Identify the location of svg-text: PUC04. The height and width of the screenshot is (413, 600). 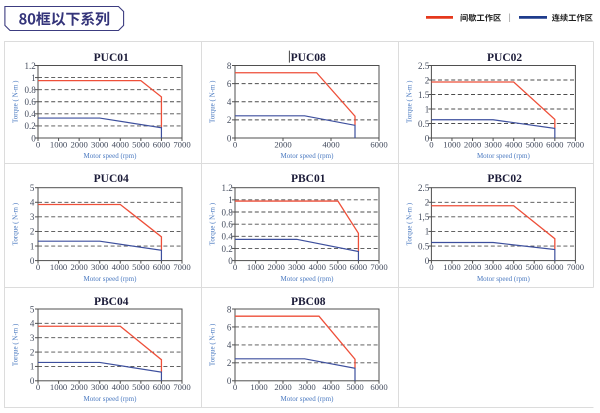
(111, 179).